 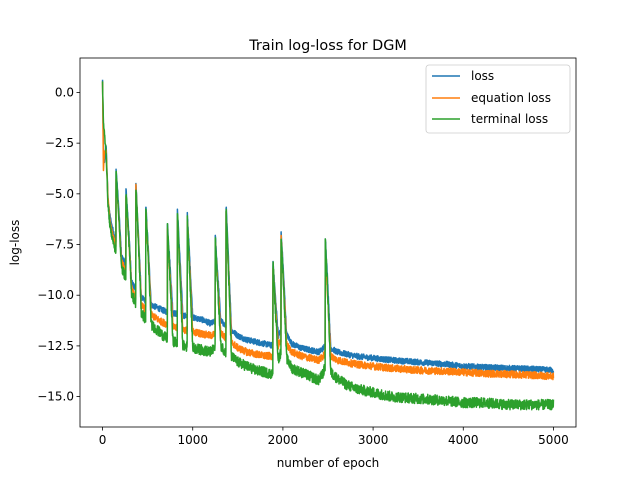 I want to click on x-axis-label: number of epoch, so click(x=328, y=463).